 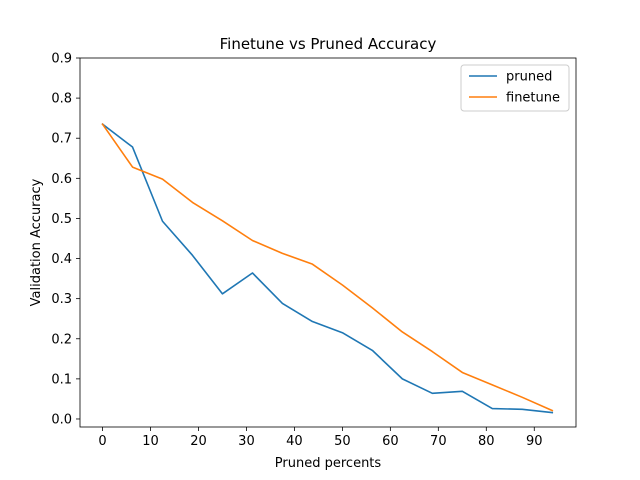 I want to click on x-tick-label: 70, so click(x=438, y=441).